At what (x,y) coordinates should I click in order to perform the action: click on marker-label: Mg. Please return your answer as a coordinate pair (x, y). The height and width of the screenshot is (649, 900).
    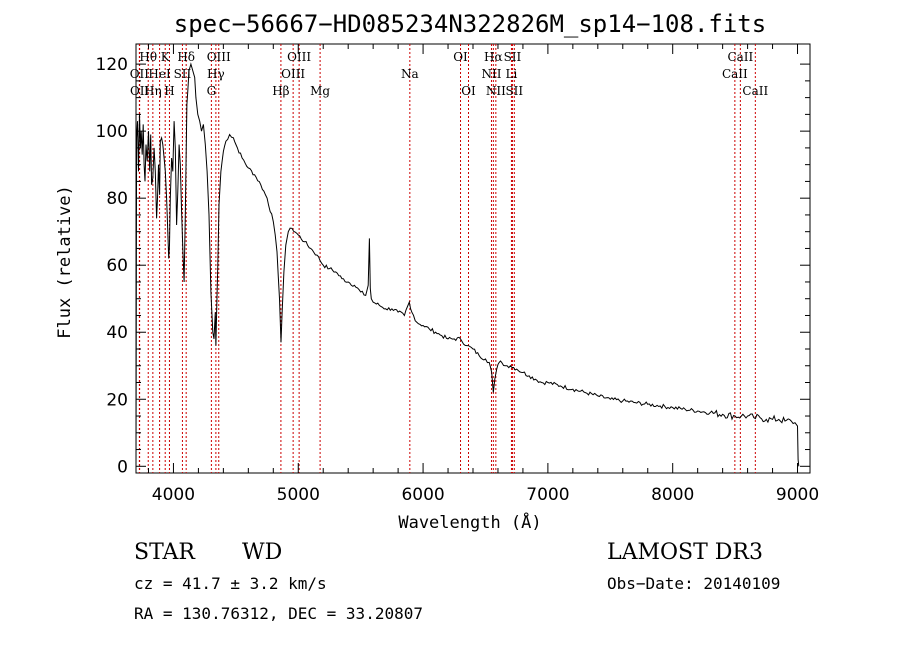
    Looking at the image, I should click on (320, 91).